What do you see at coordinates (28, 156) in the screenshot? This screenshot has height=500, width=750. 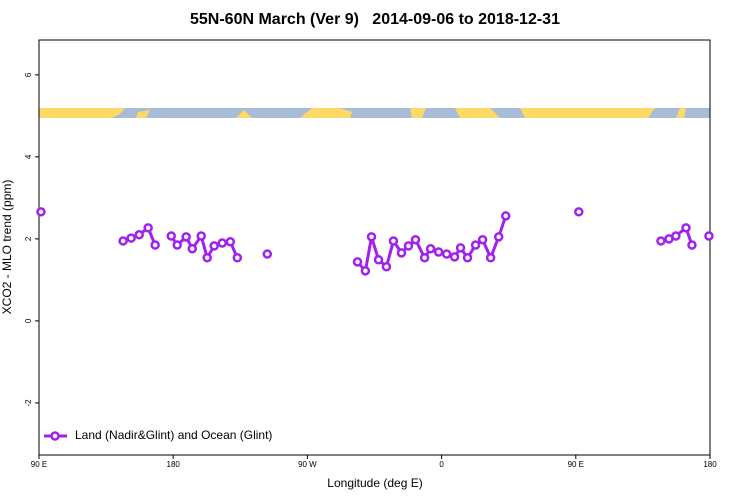 I see `y-tick-label: 4` at bounding box center [28, 156].